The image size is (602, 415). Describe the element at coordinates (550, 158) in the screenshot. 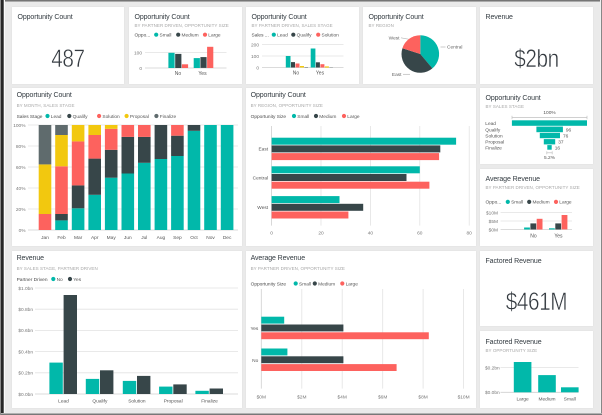

I see `svg-text: 5.2%` at that location.